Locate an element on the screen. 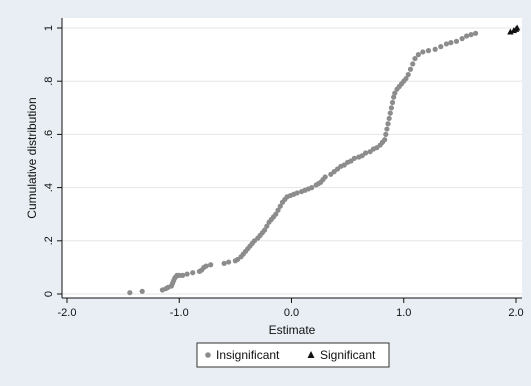 The image size is (531, 386). x-tick-label-2: 0.0 is located at coordinates (291, 313).